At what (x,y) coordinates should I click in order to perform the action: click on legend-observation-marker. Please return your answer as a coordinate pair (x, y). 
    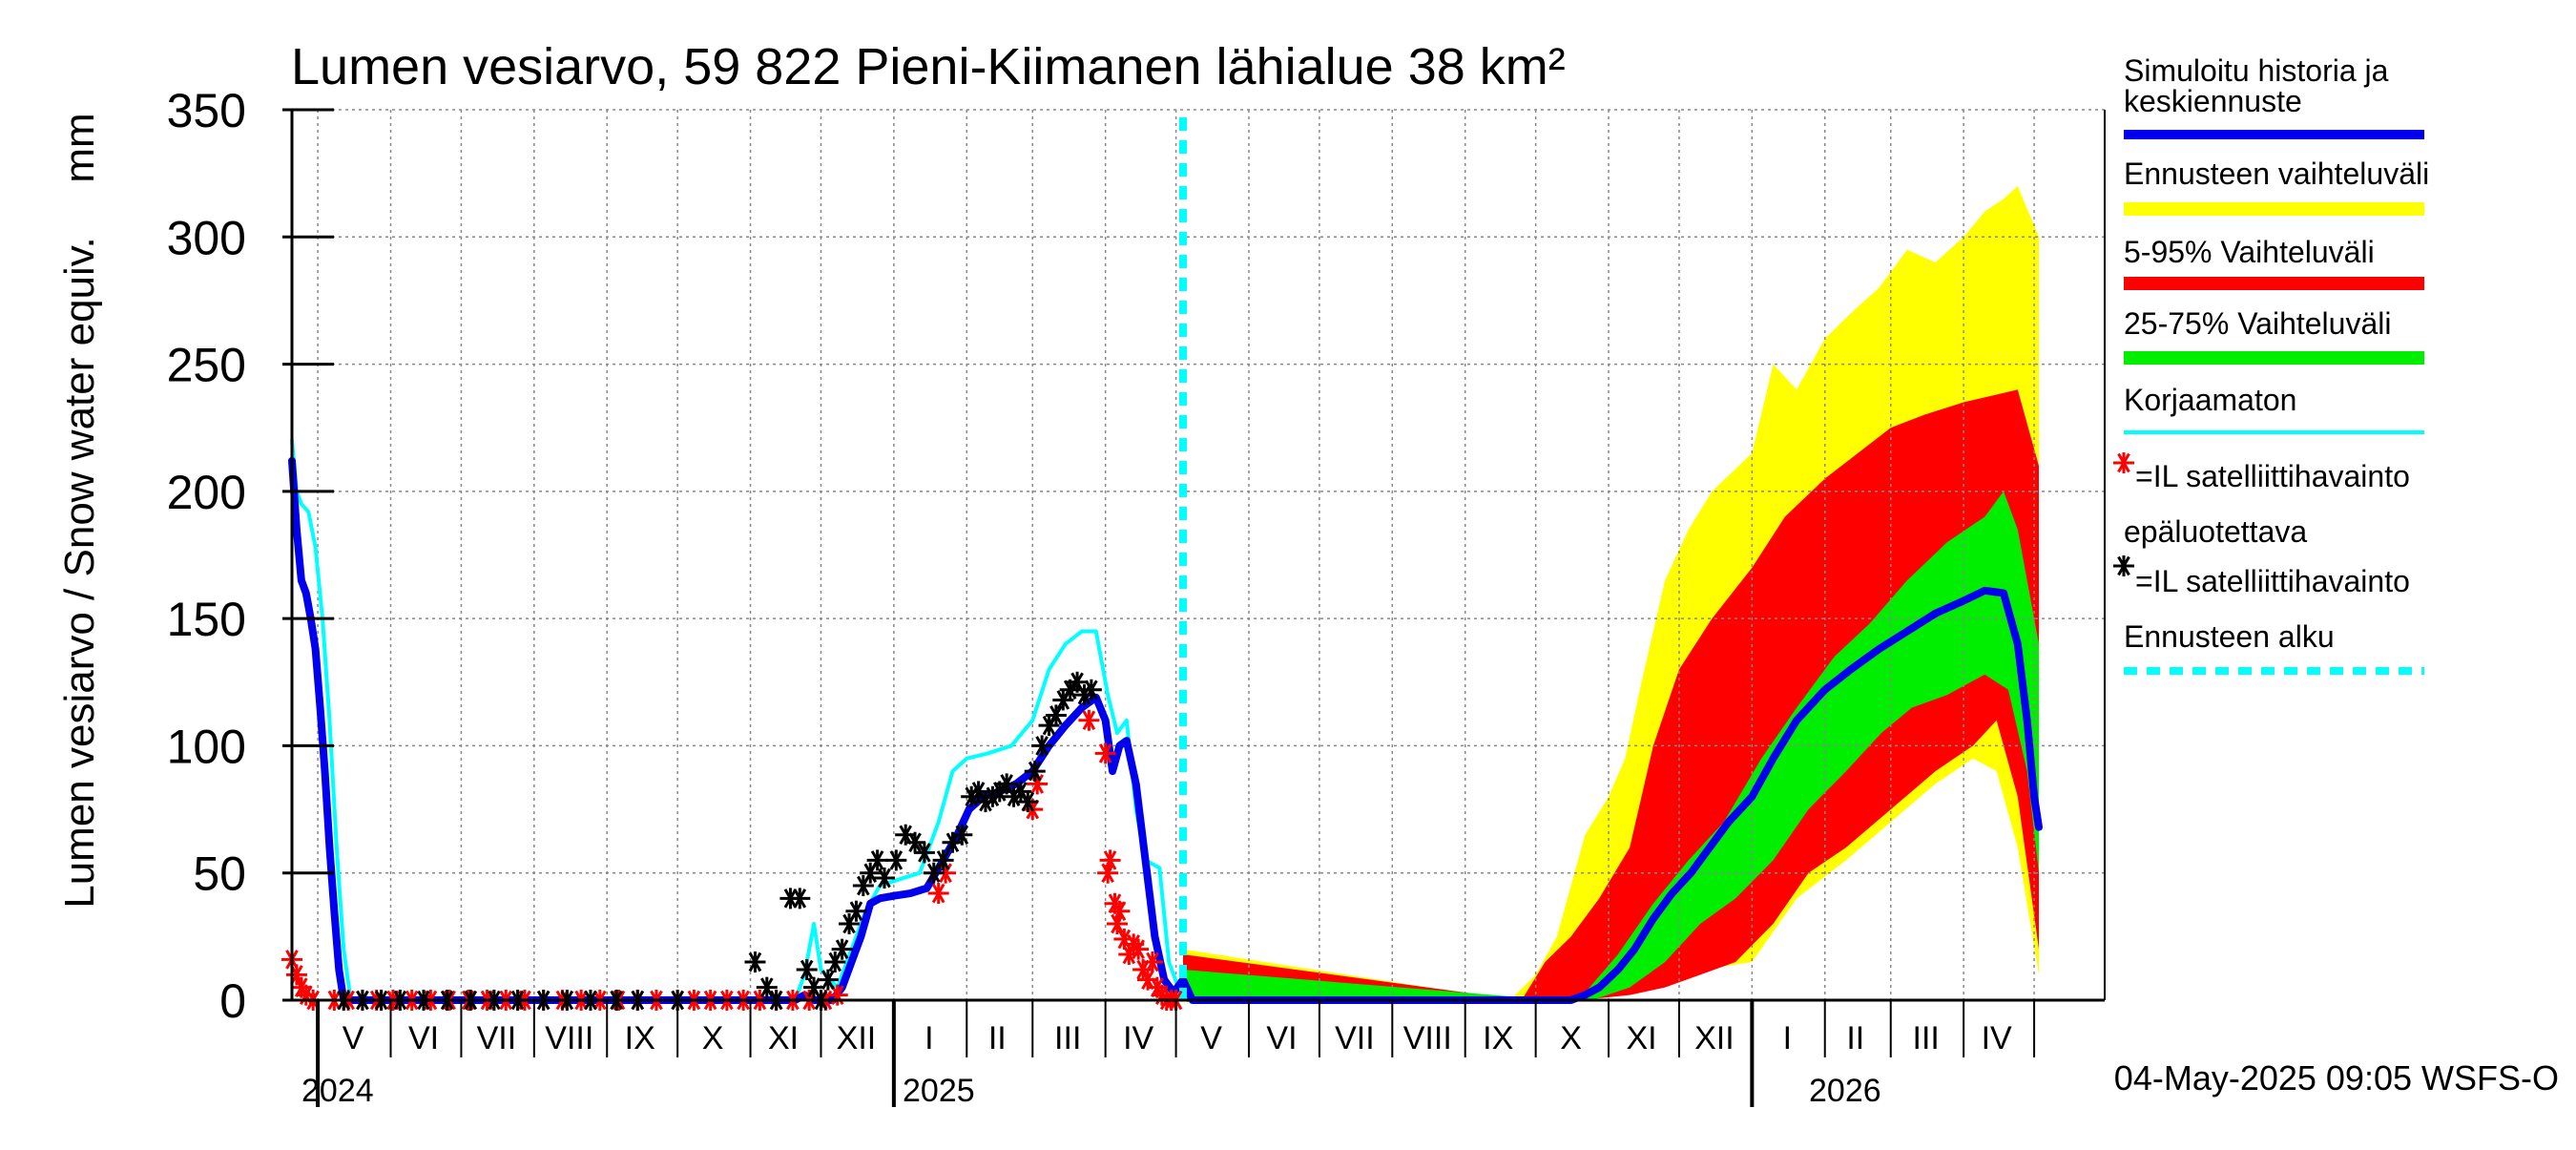
    Looking at the image, I should click on (2123, 565).